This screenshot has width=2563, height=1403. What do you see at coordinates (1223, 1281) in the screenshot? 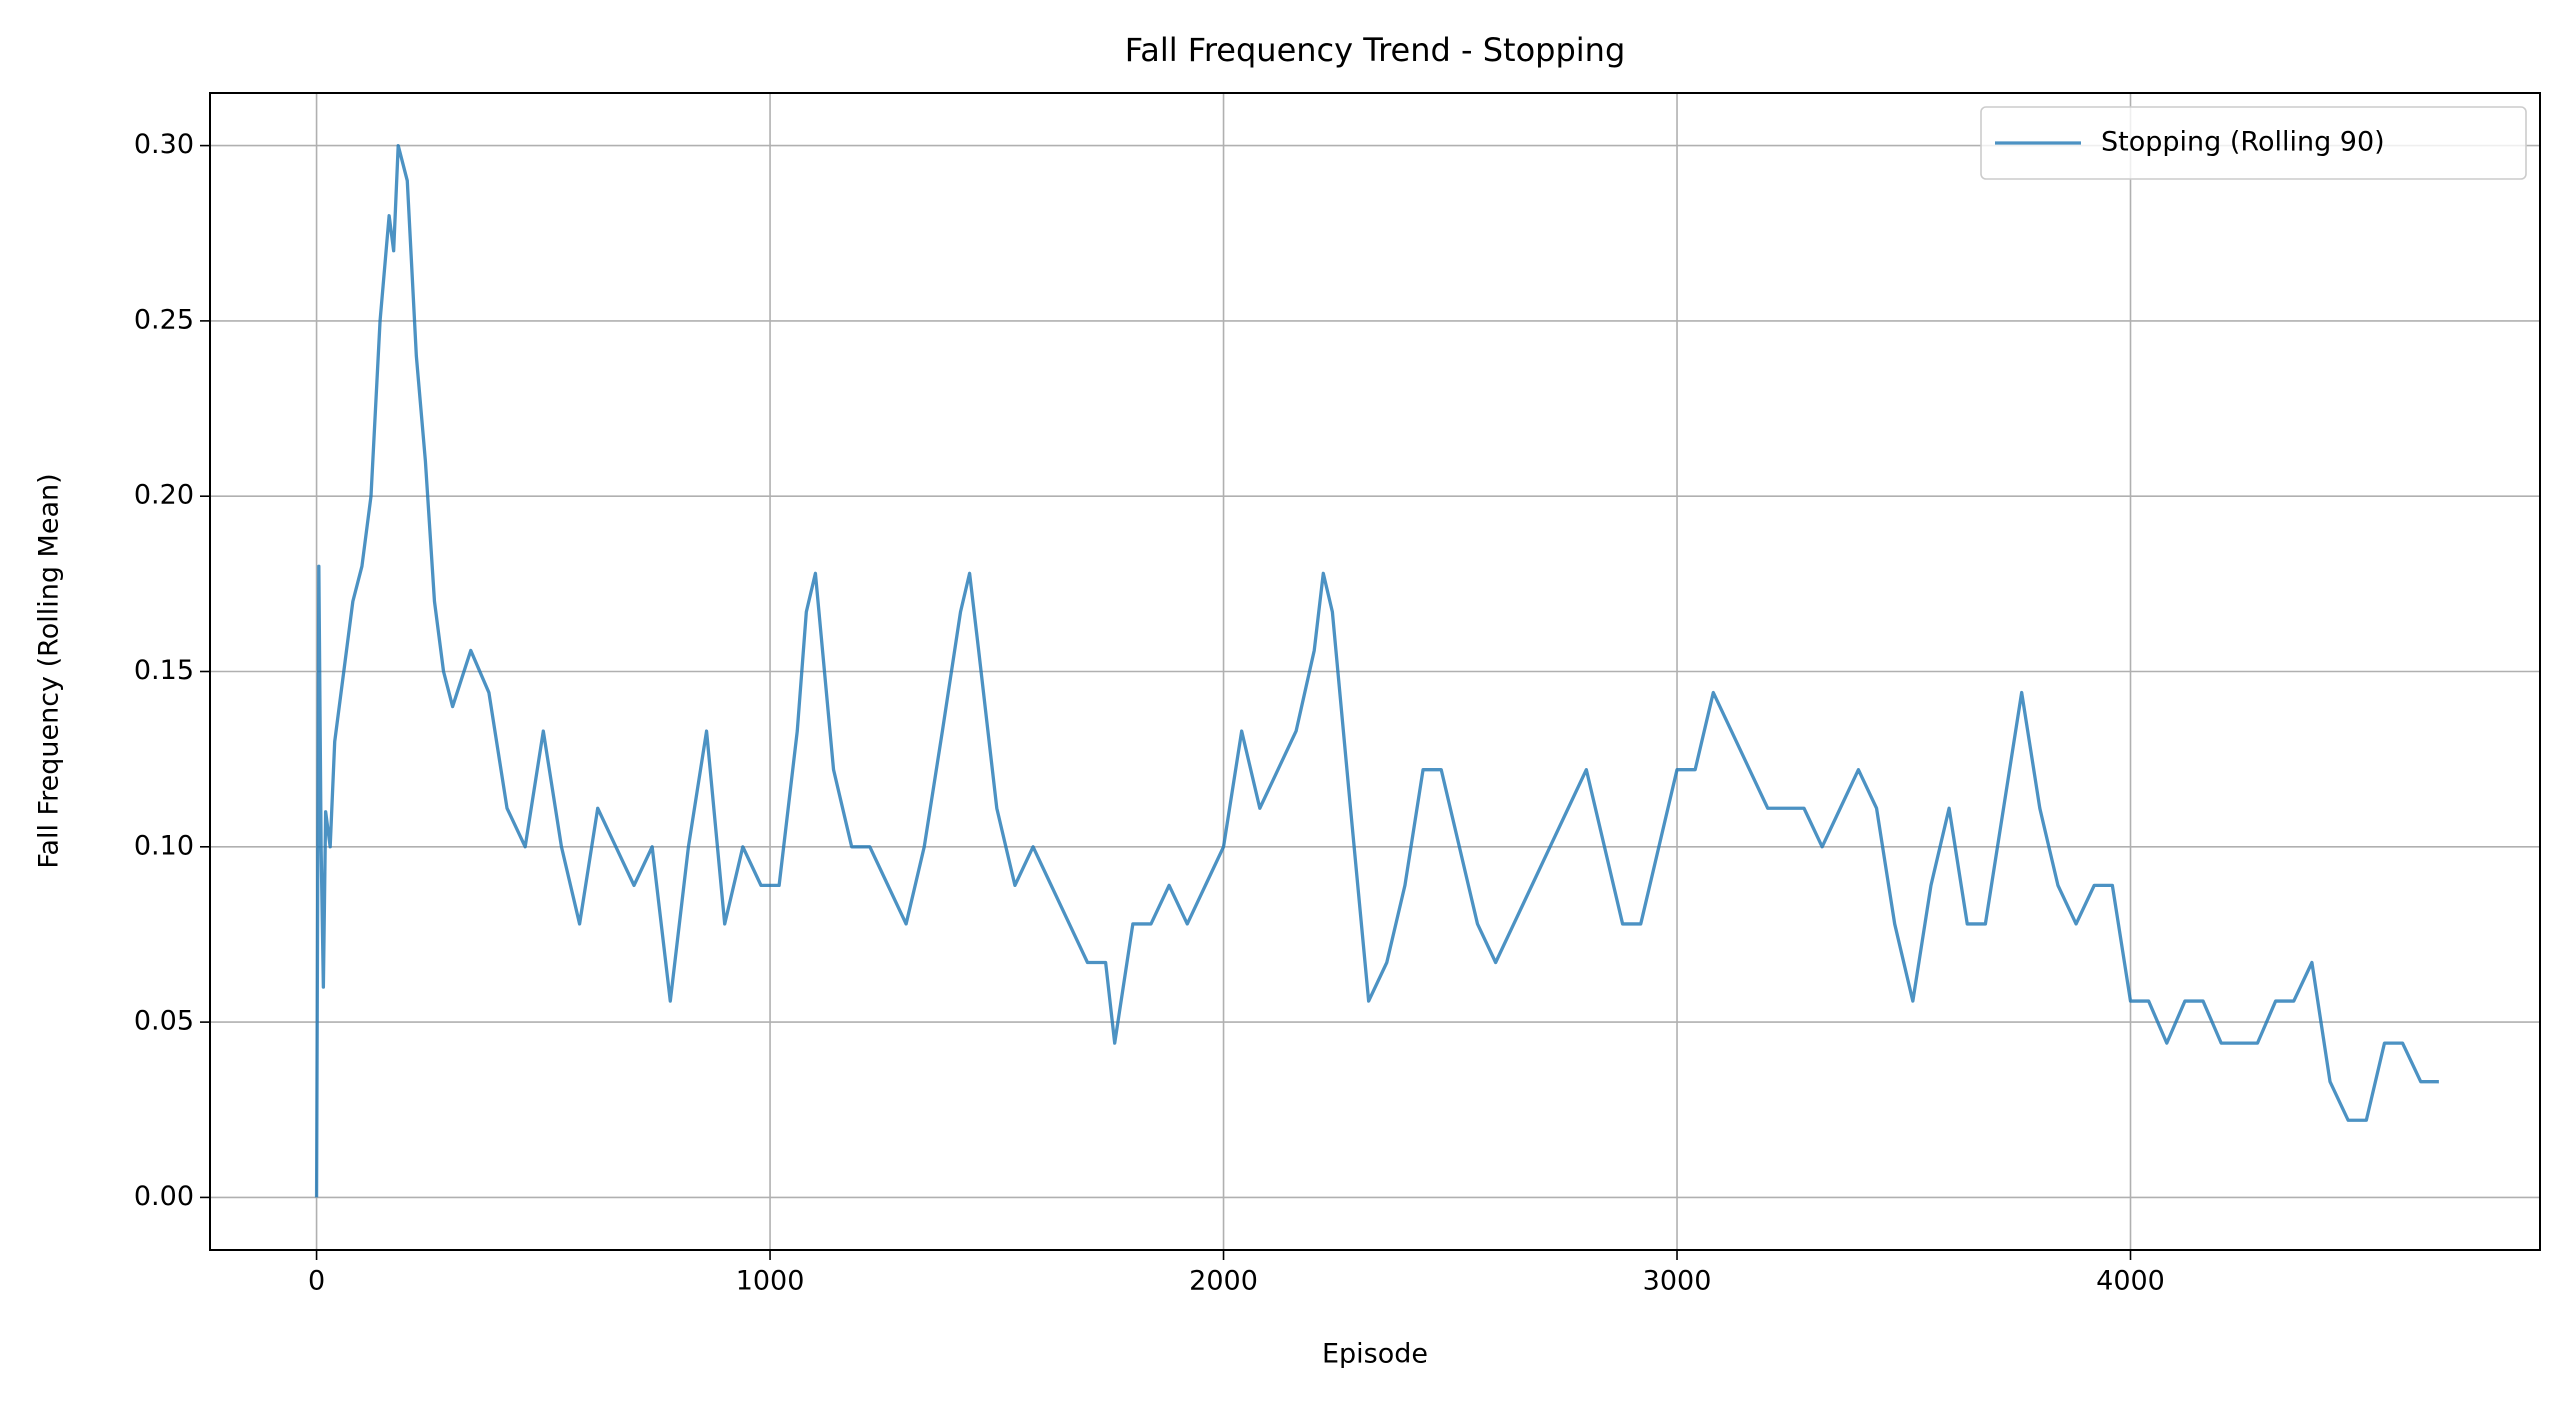
I see `x-tick-label: 2000` at bounding box center [1223, 1281].